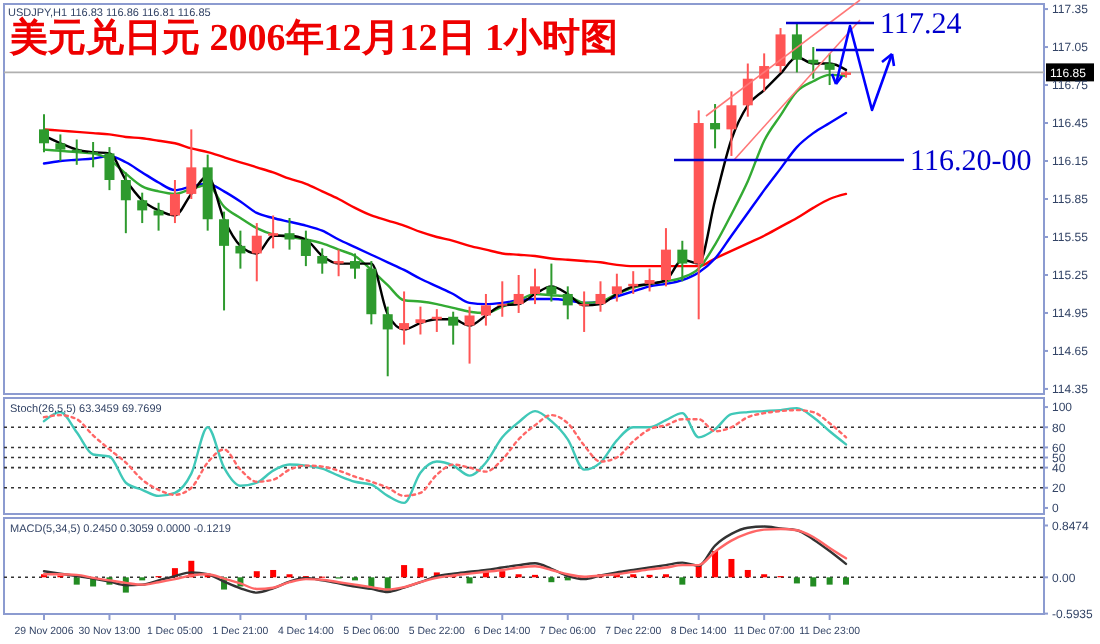 The height and width of the screenshot is (644, 1100). What do you see at coordinates (921, 25) in the screenshot?
I see `text: 117.24` at bounding box center [921, 25].